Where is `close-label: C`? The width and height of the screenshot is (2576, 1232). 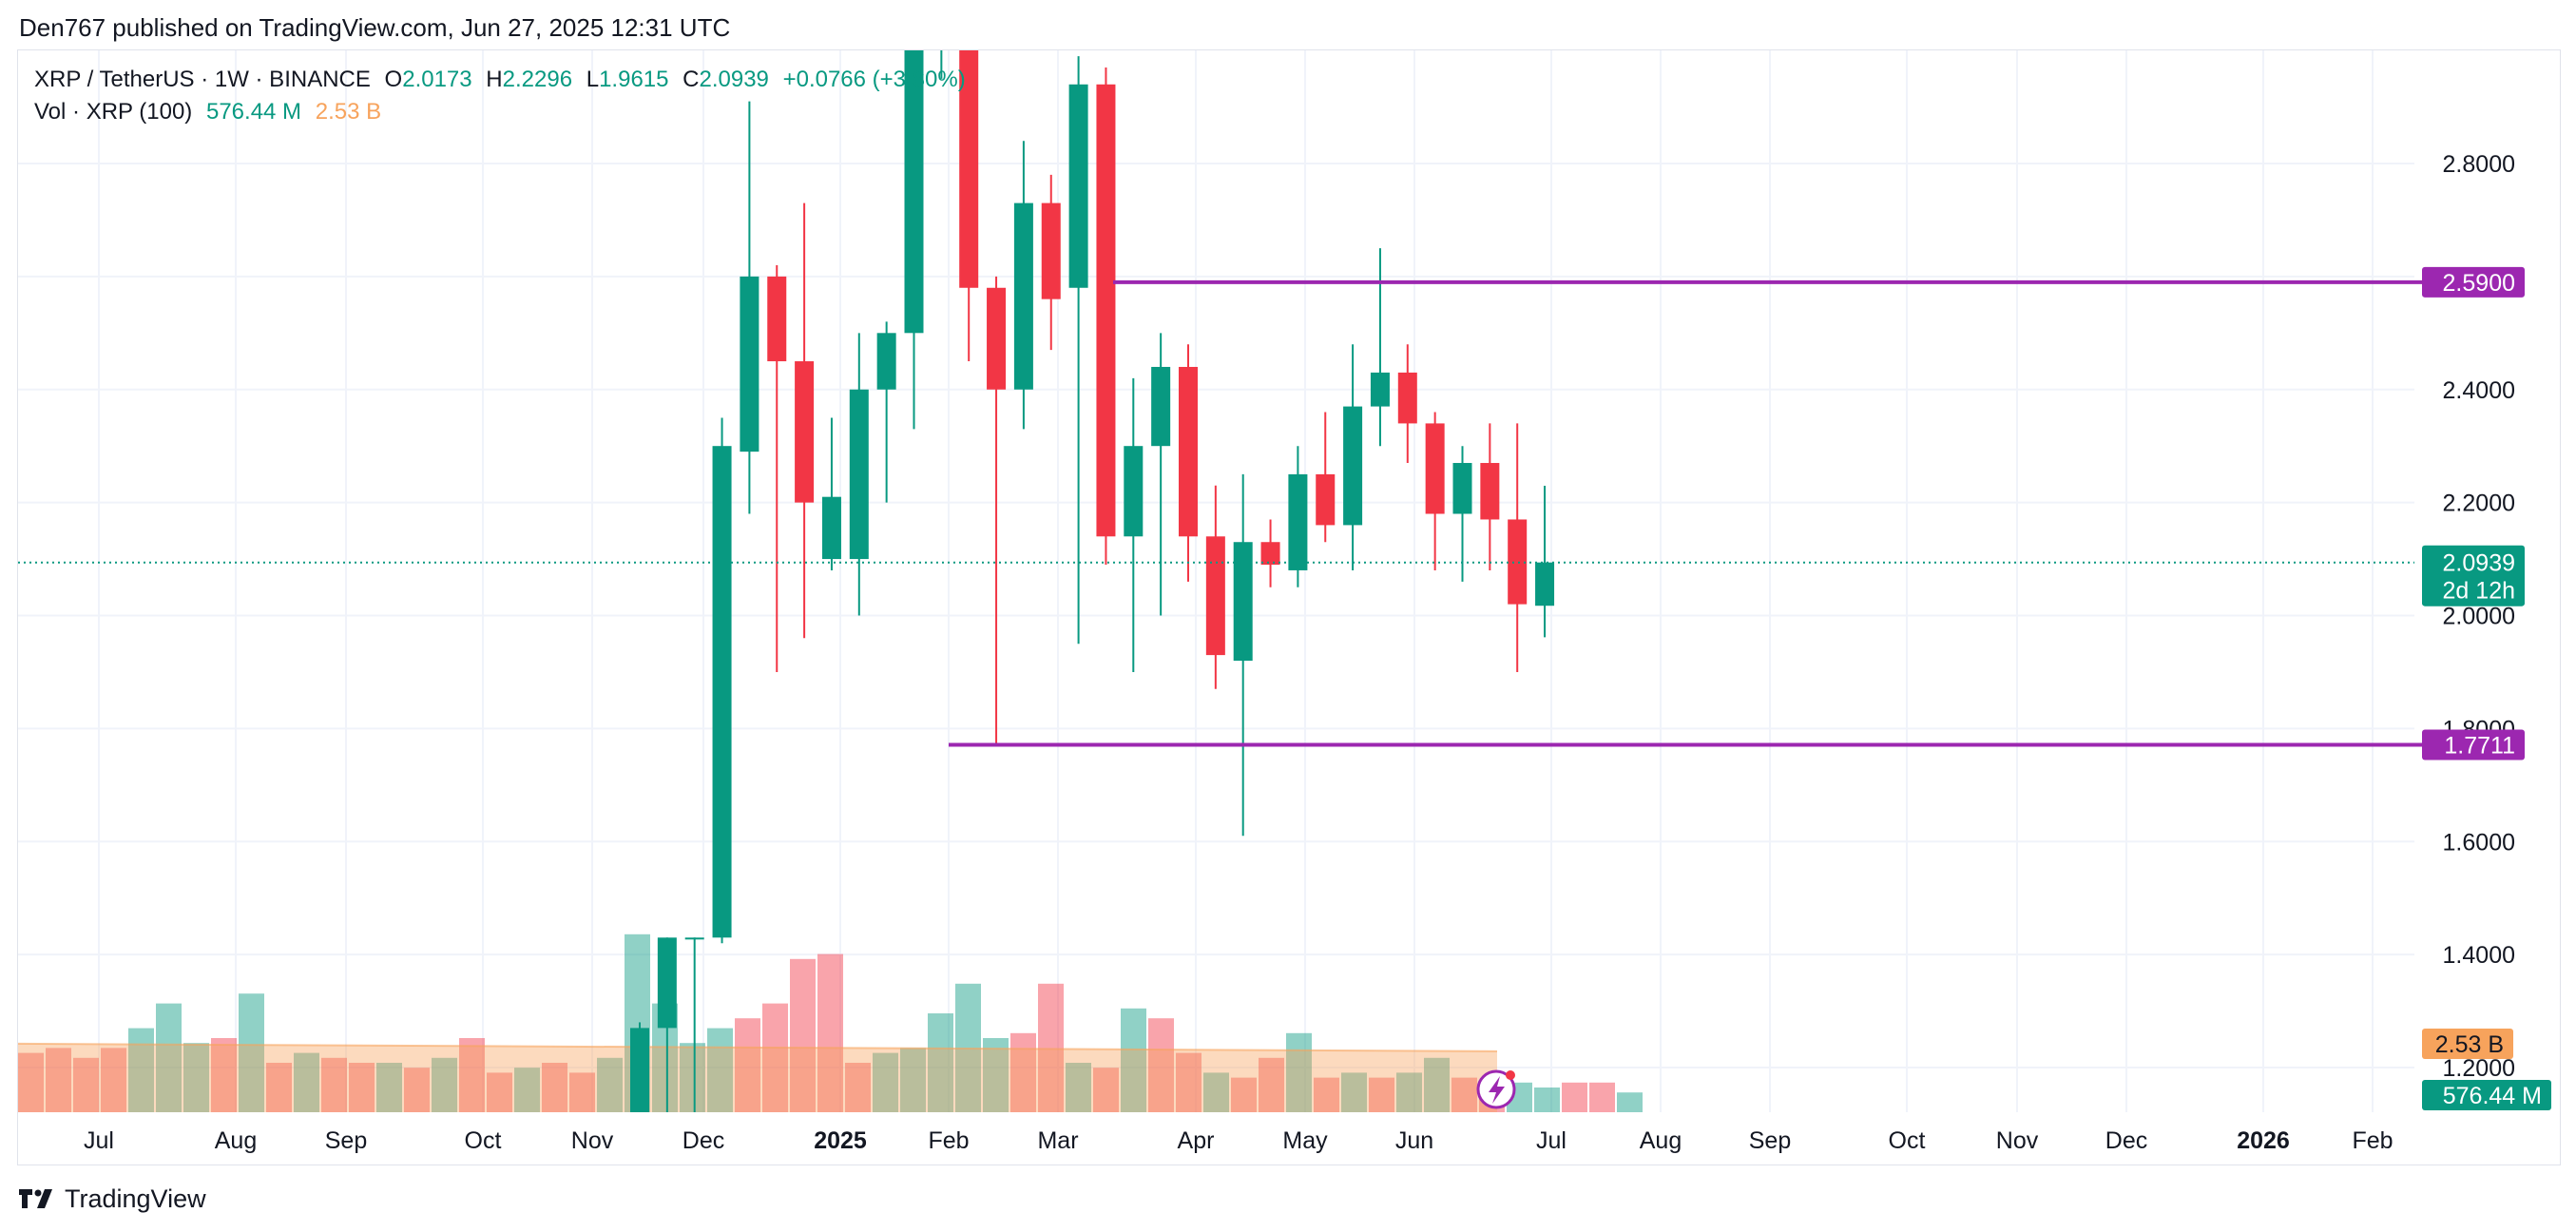 close-label: C is located at coordinates (691, 79).